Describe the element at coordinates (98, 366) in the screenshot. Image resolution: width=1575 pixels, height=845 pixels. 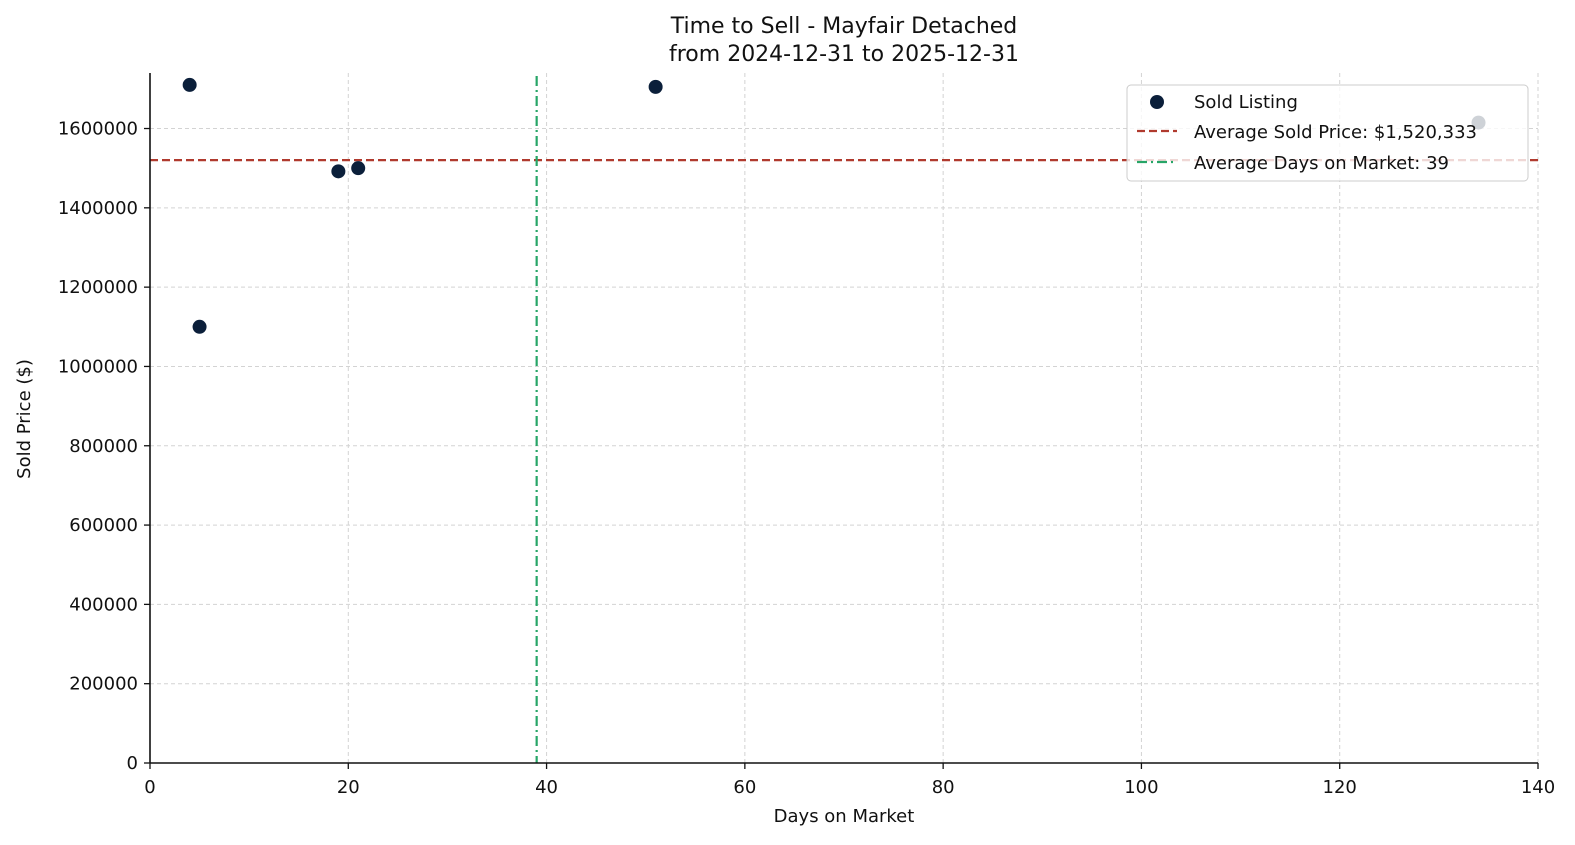
I see `y-tick-label: 1000000` at that location.